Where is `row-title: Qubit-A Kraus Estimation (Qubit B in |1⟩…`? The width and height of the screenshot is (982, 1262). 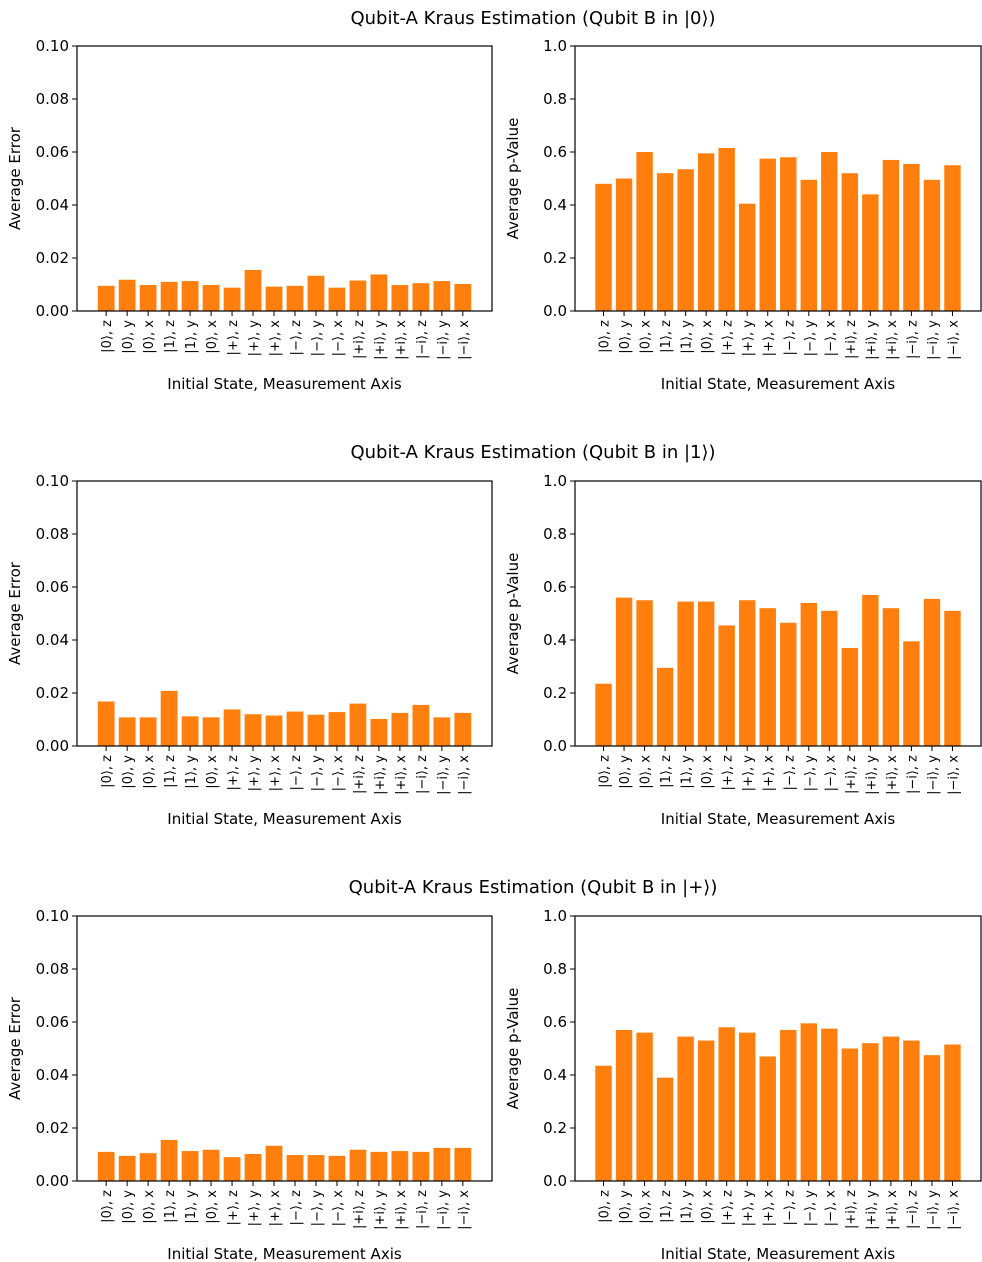 row-title: Qubit-A Kraus Estimation (Qubit B in |1⟩… is located at coordinates (532, 452).